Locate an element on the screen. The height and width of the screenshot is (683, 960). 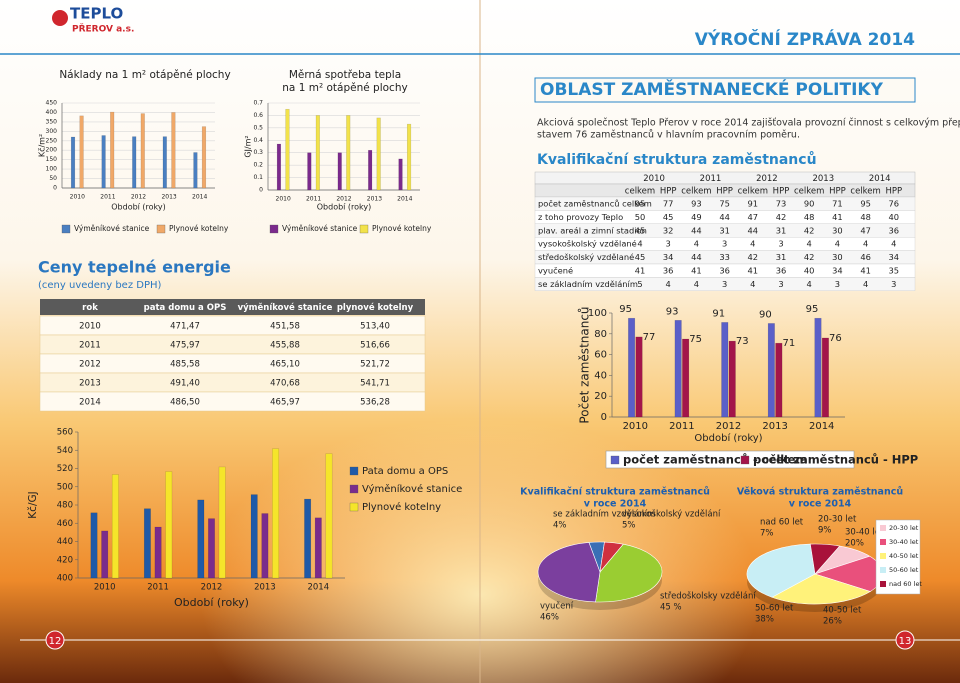
chart-title: v roce 2014 is located at coordinates (615, 504).